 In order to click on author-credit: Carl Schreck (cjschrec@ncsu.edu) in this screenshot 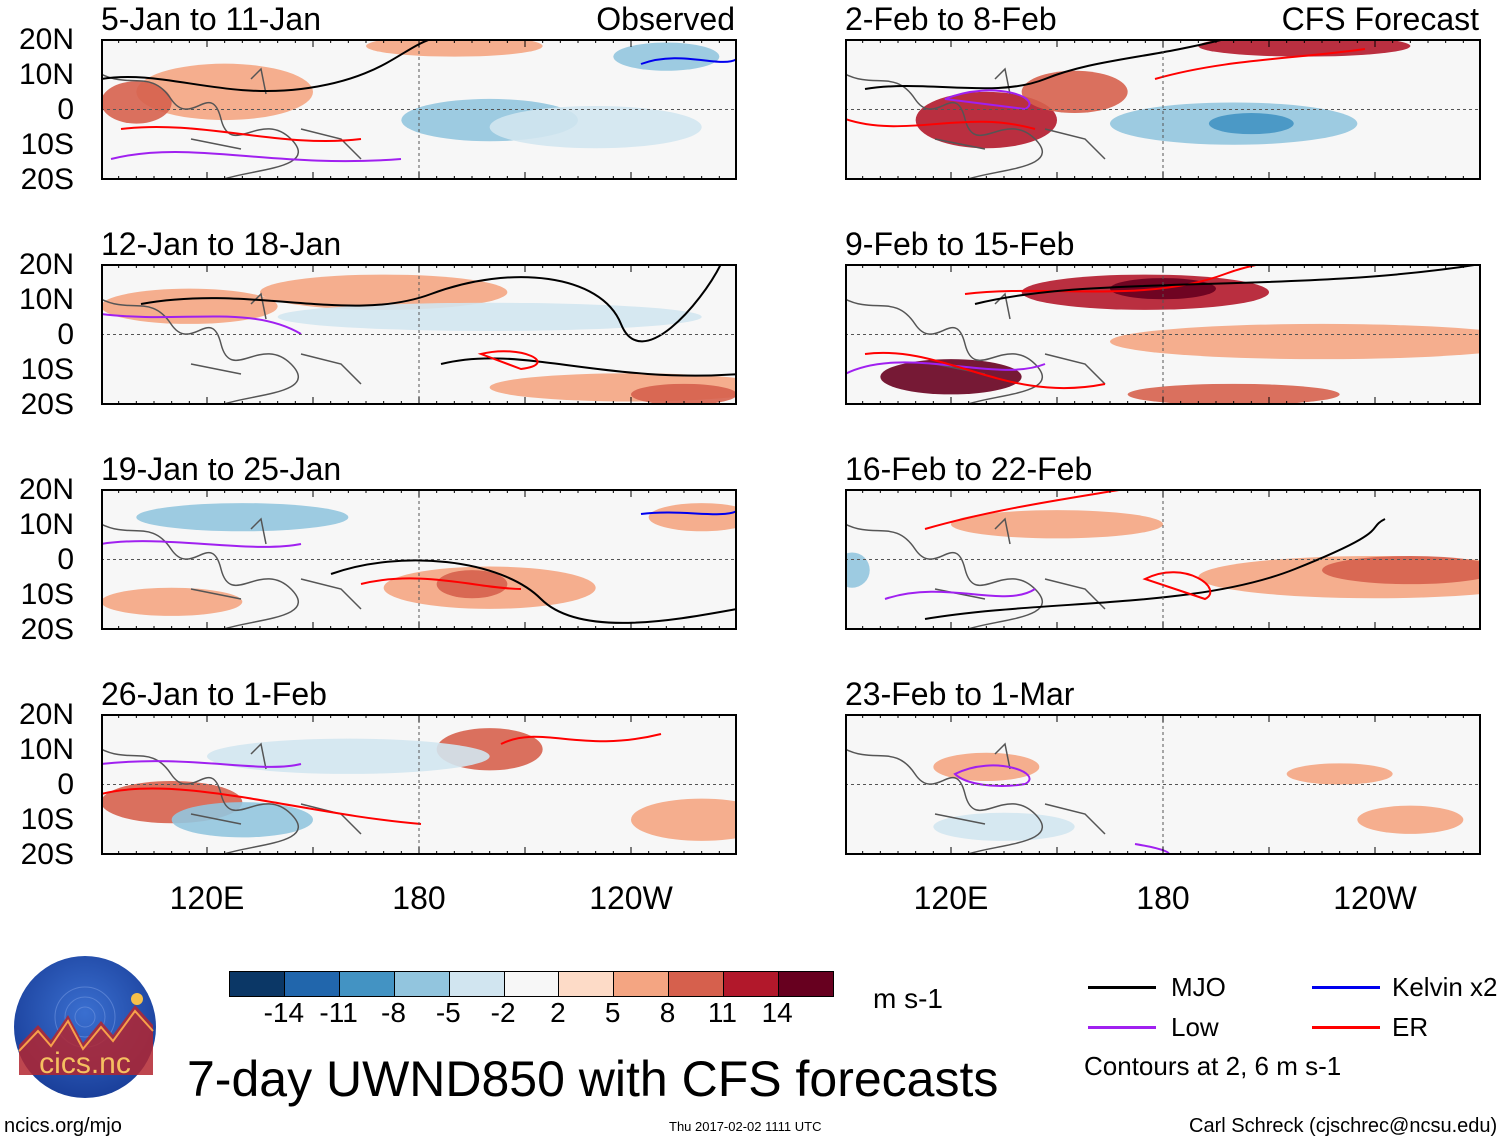, I will do `click(1343, 1126)`.